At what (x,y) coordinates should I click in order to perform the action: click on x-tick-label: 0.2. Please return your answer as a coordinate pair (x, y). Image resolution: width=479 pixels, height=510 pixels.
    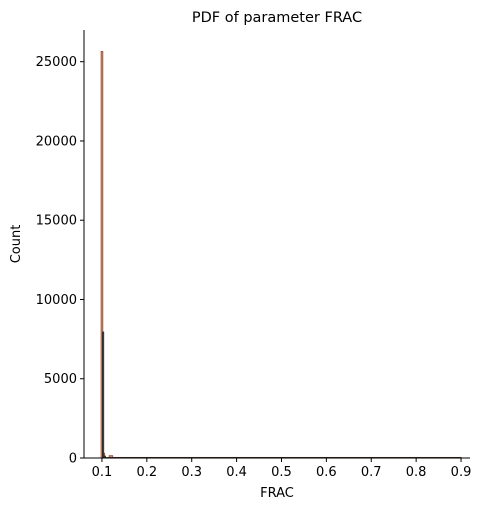
    Looking at the image, I should click on (146, 472).